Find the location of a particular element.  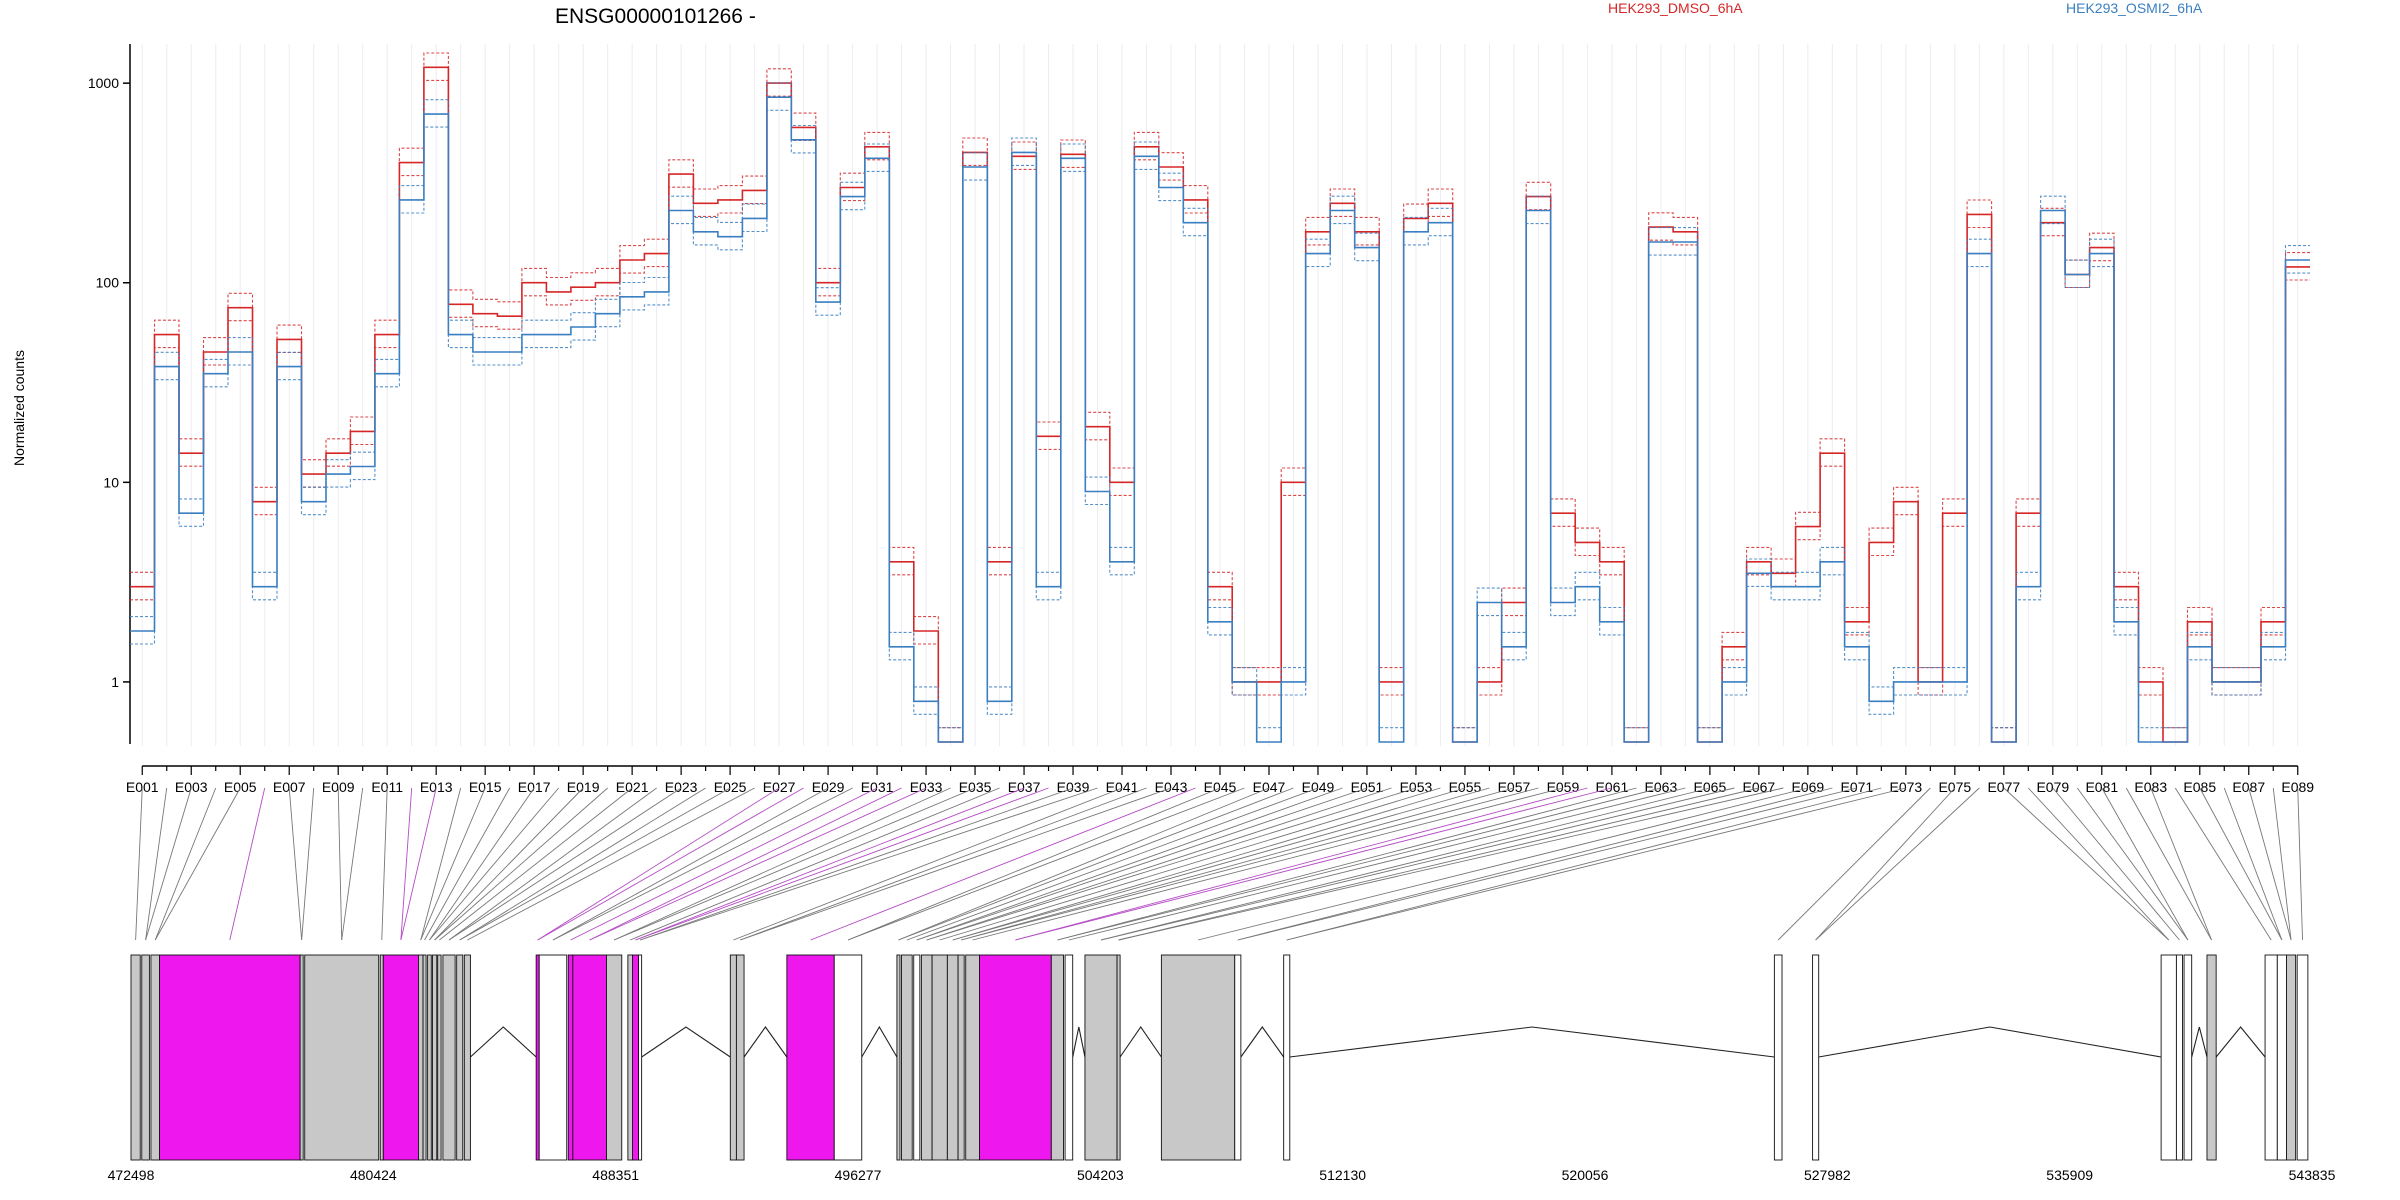

exon-tick-label: E083 is located at coordinates (2150, 787).